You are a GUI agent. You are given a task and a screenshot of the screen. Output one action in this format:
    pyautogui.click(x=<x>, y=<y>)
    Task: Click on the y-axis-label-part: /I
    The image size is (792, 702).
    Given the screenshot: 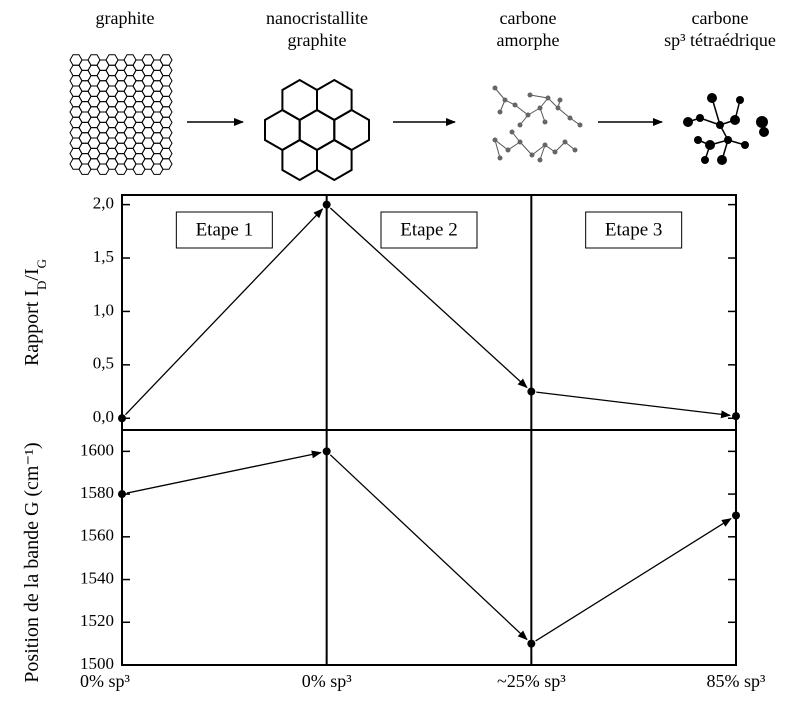 What is the action you would take?
    pyautogui.click(x=32, y=274)
    